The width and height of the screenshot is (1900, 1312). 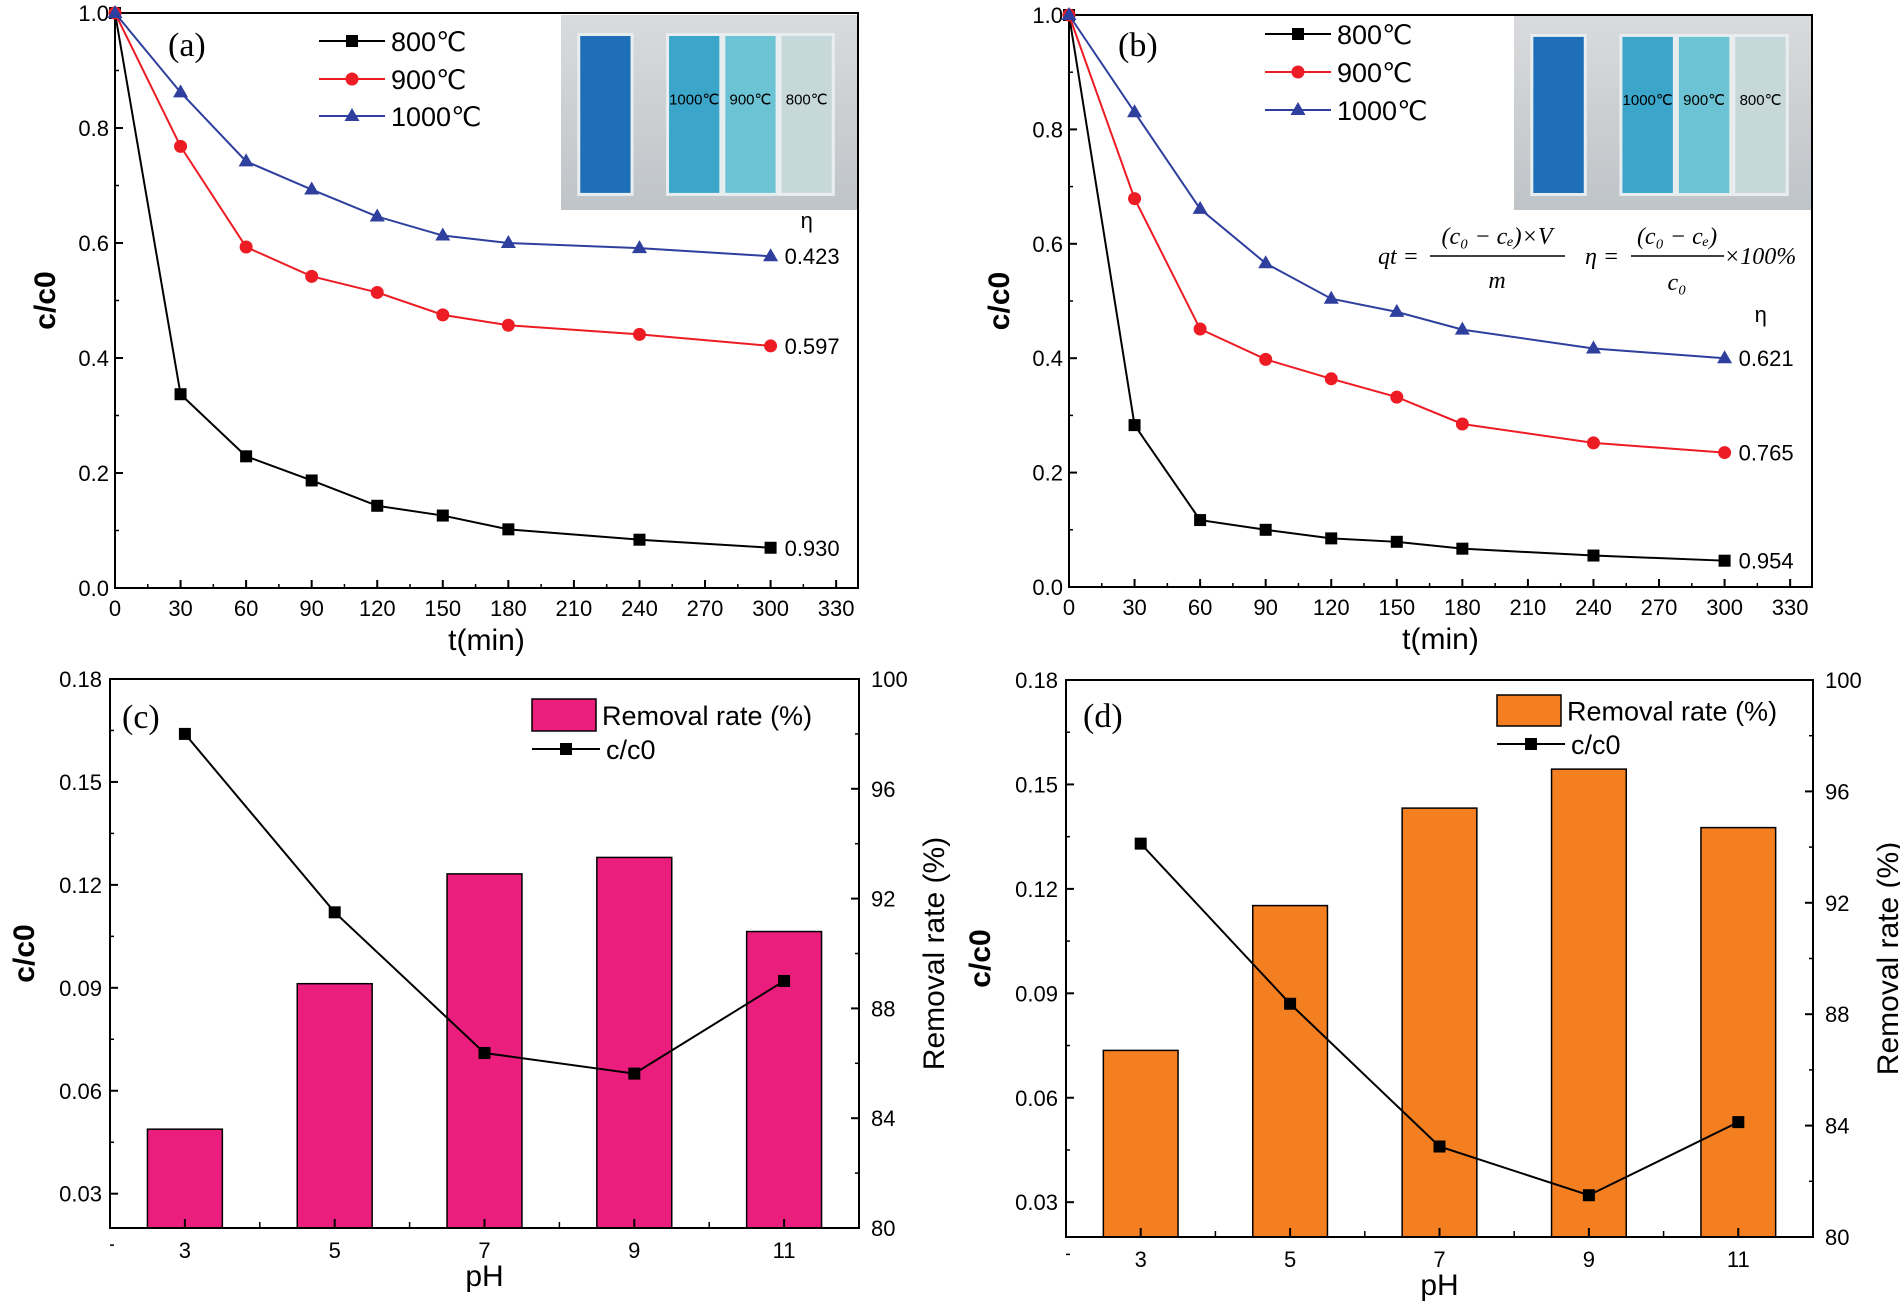 I want to click on x-tick-label: 90, so click(x=1265, y=607).